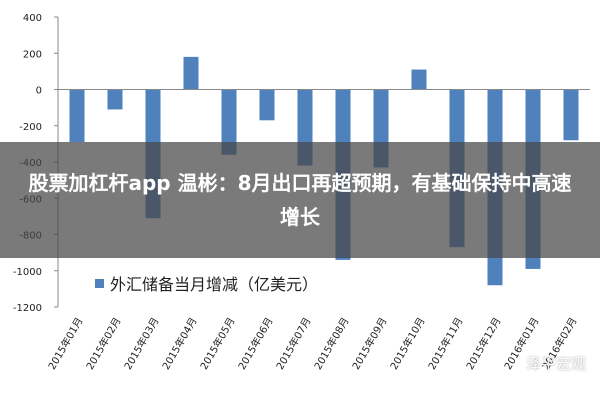 The height and width of the screenshot is (400, 600). I want to click on x-tick-label: 2015年01月, so click(65, 343).